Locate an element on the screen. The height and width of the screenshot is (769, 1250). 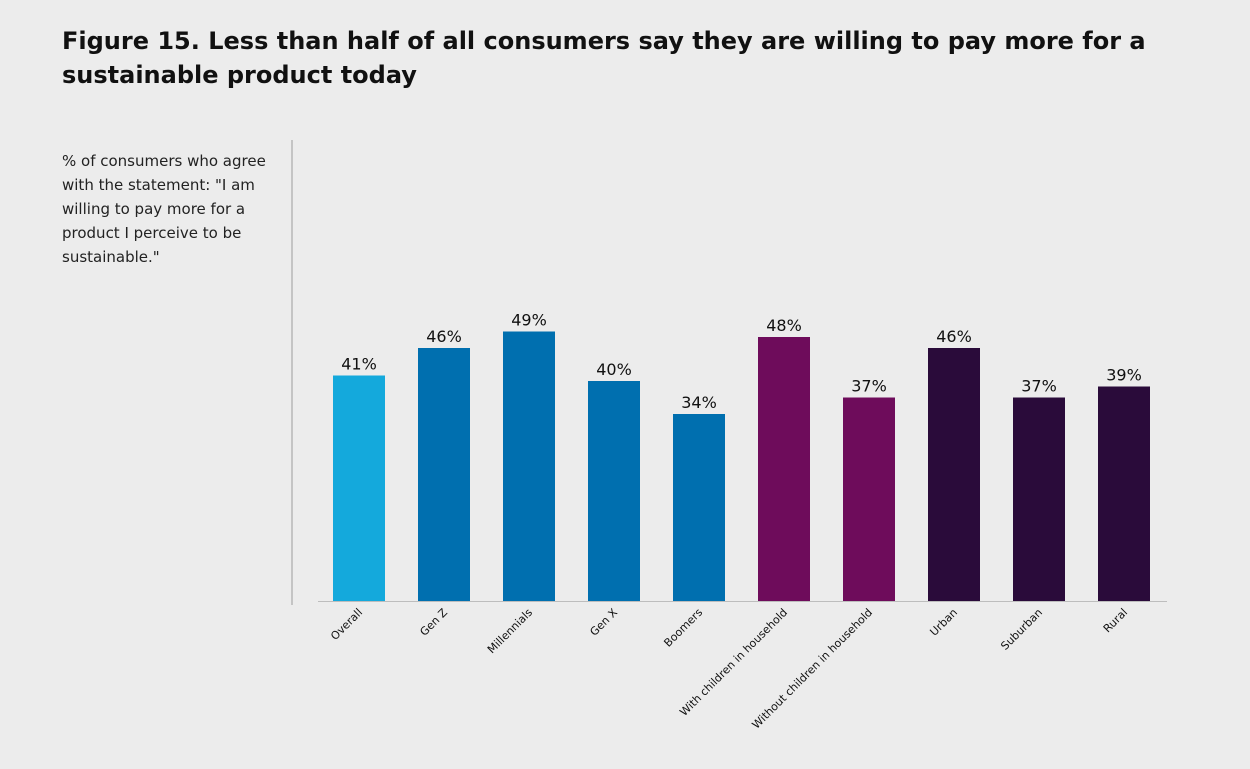
bar-millennials is located at coordinates (529, 466).